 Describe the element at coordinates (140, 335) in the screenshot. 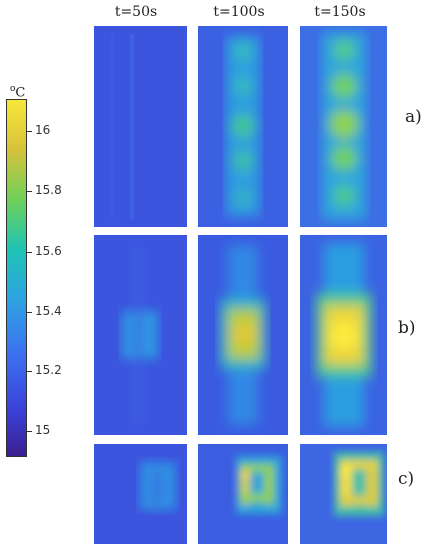

I see `thermal-panel-b-t50` at that location.